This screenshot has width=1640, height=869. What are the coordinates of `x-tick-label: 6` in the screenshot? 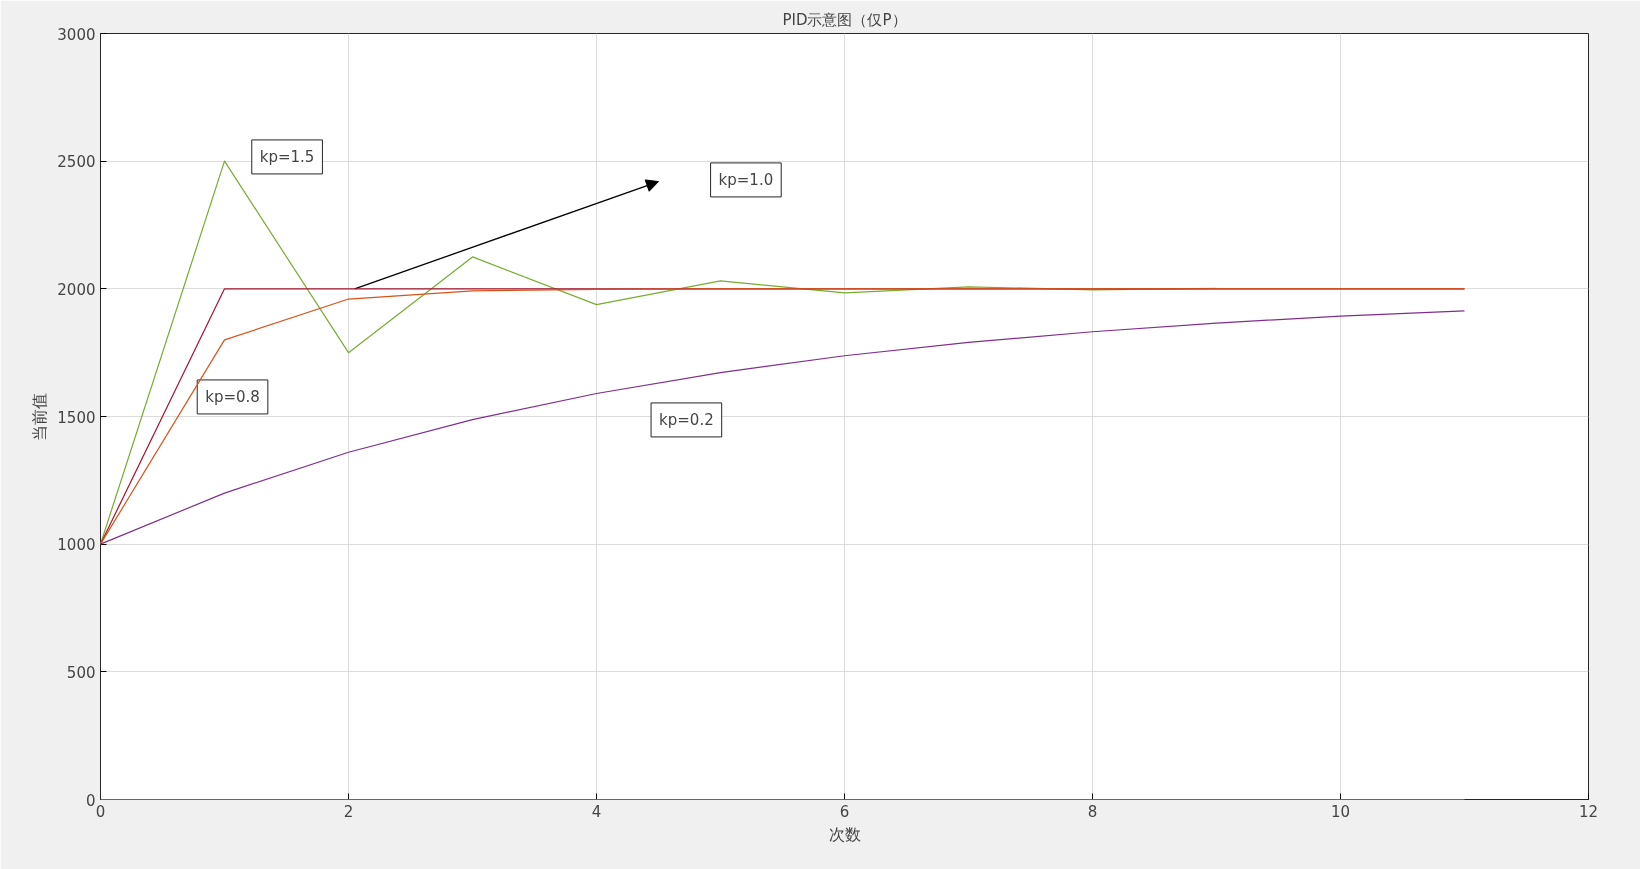 It's located at (844, 811).